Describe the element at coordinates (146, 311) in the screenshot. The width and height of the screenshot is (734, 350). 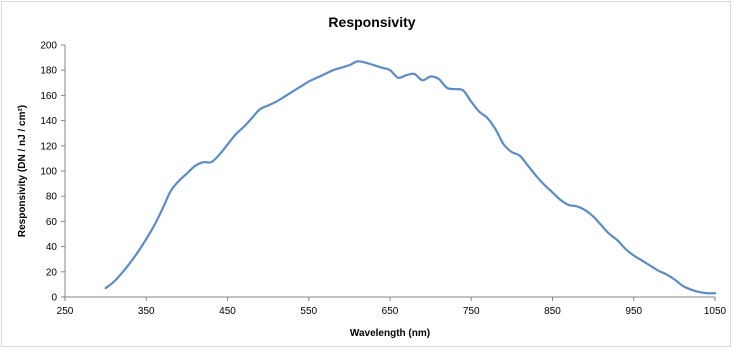
I see `x-tick-label: 350` at that location.